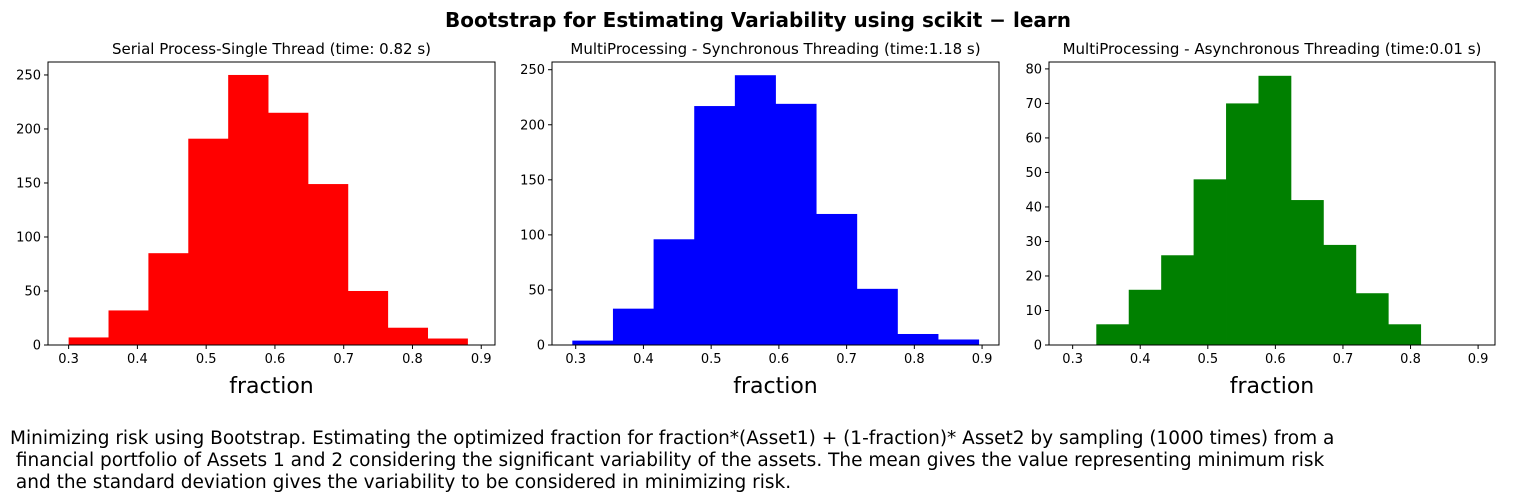  What do you see at coordinates (1033, 242) in the screenshot?
I see `y-tick-label: 30` at bounding box center [1033, 242].